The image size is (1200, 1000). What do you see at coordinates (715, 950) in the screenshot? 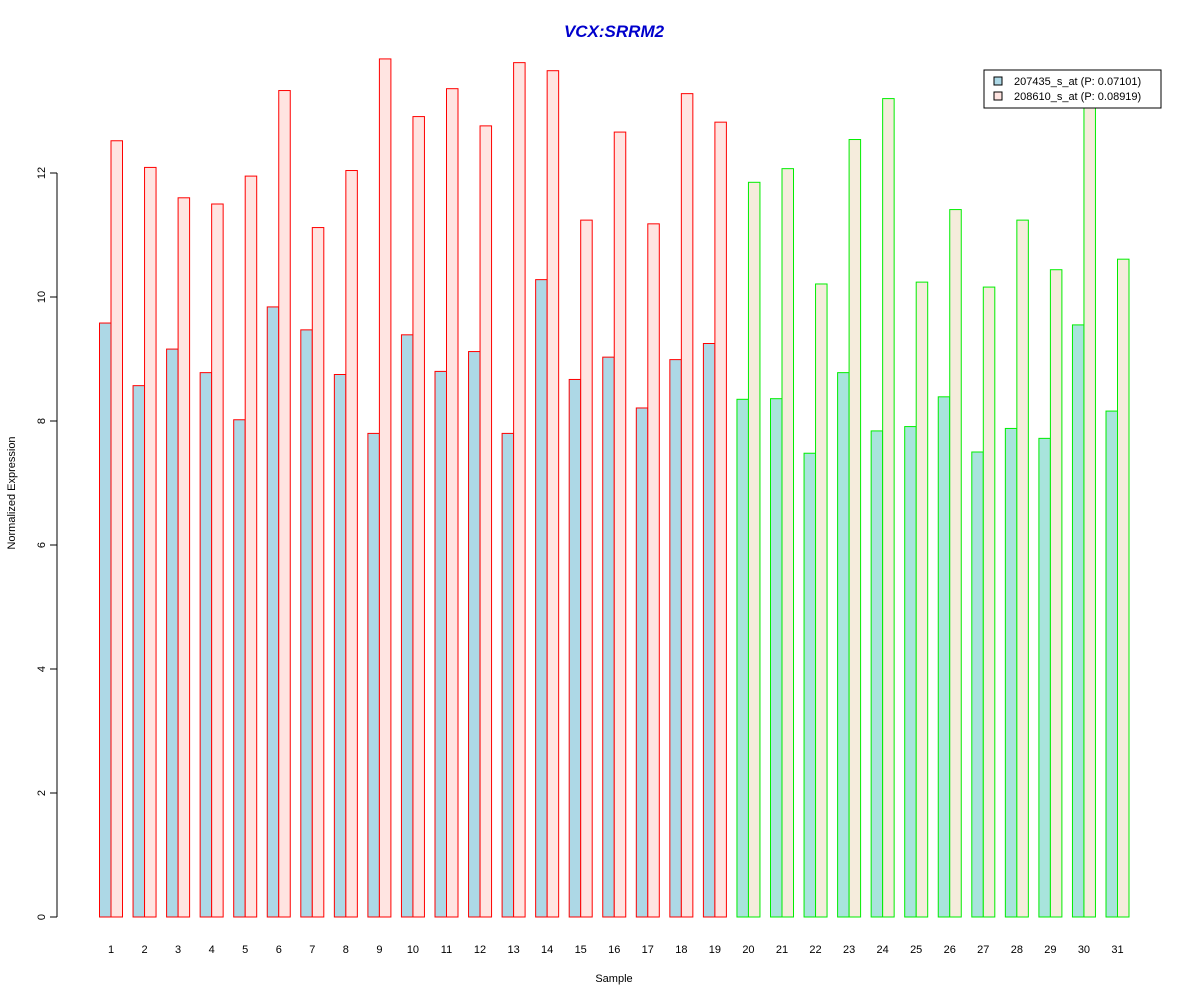
I see `x-tick-label: 19` at bounding box center [715, 950].